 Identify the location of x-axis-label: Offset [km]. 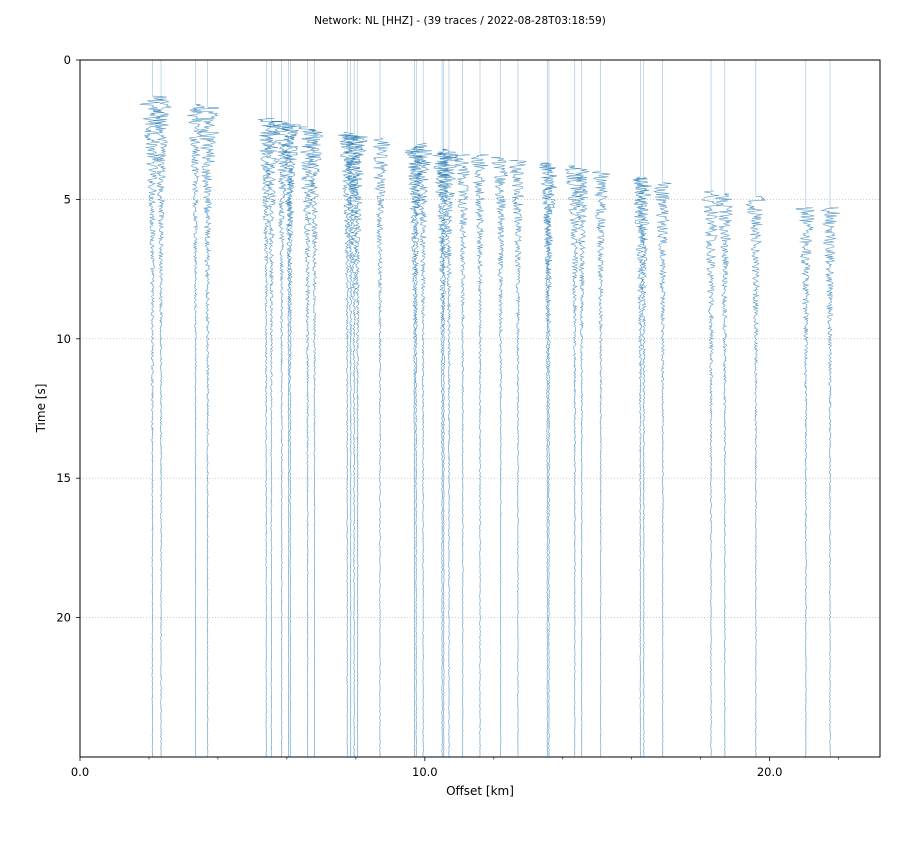
(480, 791).